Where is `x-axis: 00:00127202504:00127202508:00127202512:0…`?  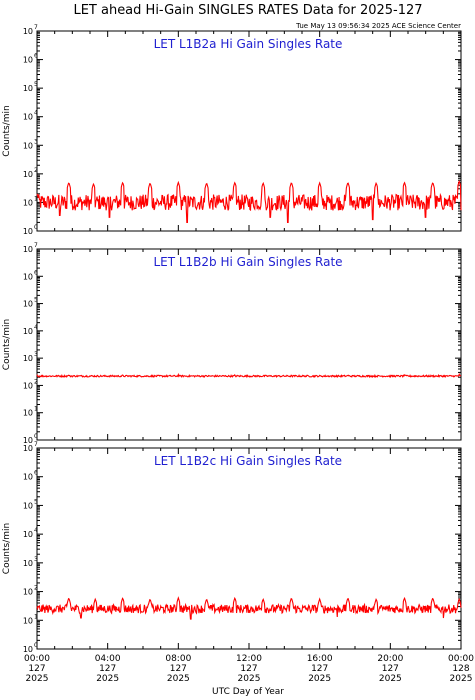 x-axis: 00:00127202504:00127202508:00127202512:0… is located at coordinates (249, 669).